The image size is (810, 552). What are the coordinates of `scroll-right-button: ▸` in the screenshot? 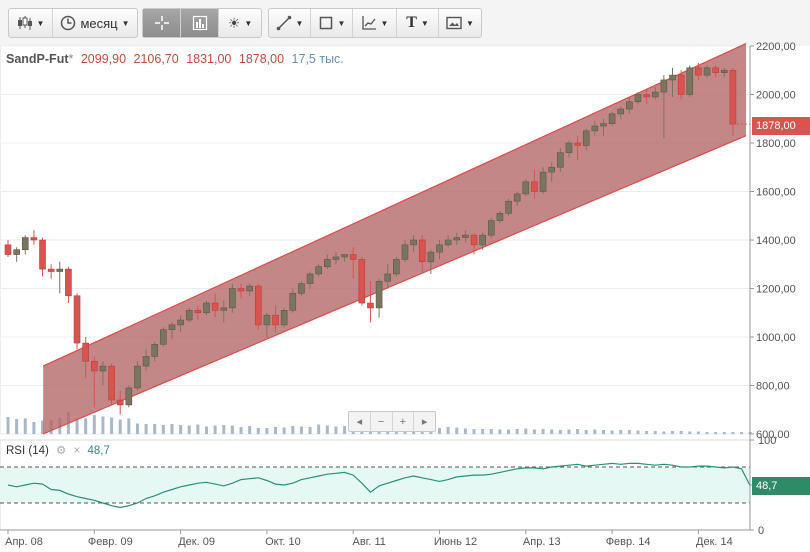 It's located at (424, 422).